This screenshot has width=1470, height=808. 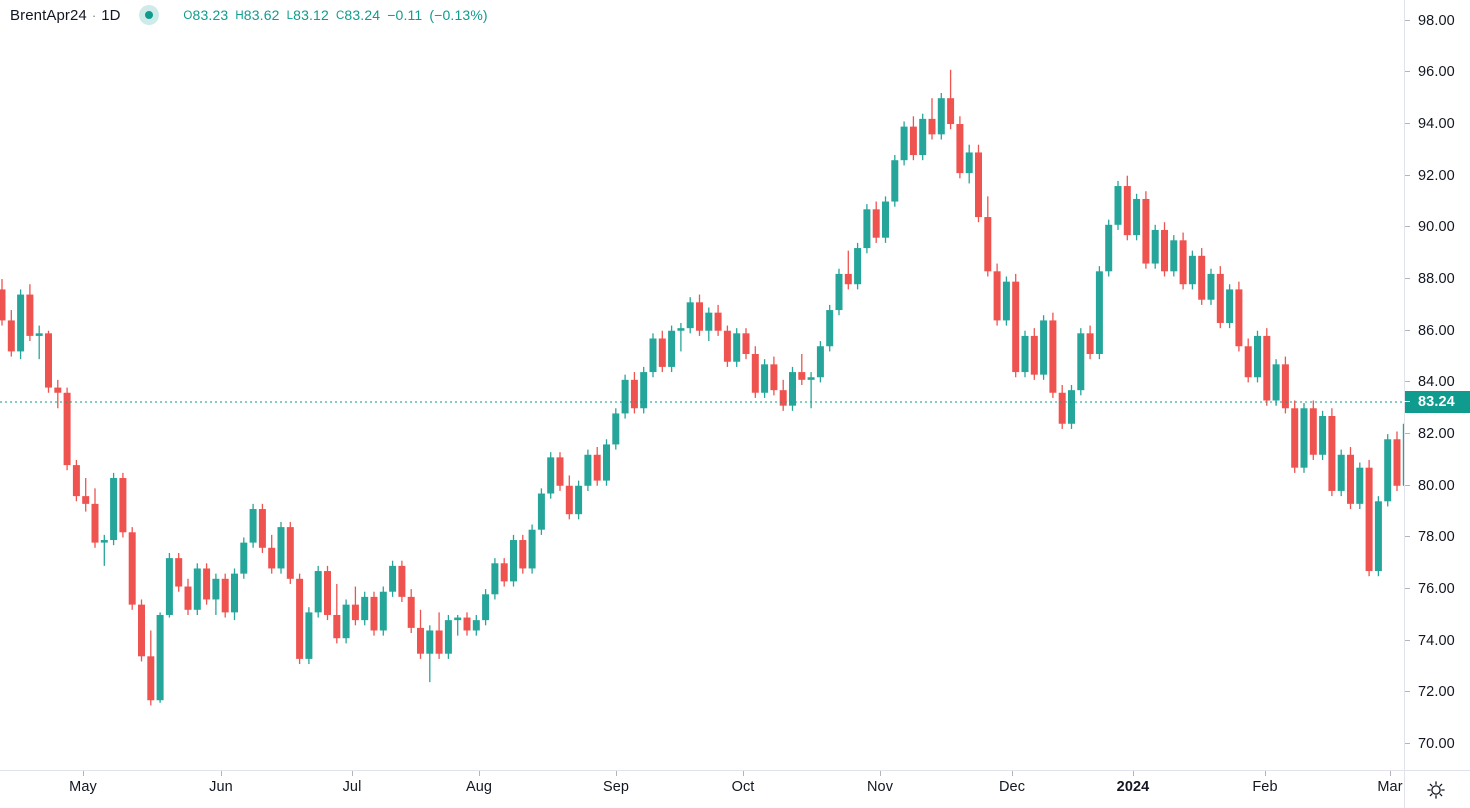 I want to click on price-tick-label: 72.00, so click(x=1436, y=692).